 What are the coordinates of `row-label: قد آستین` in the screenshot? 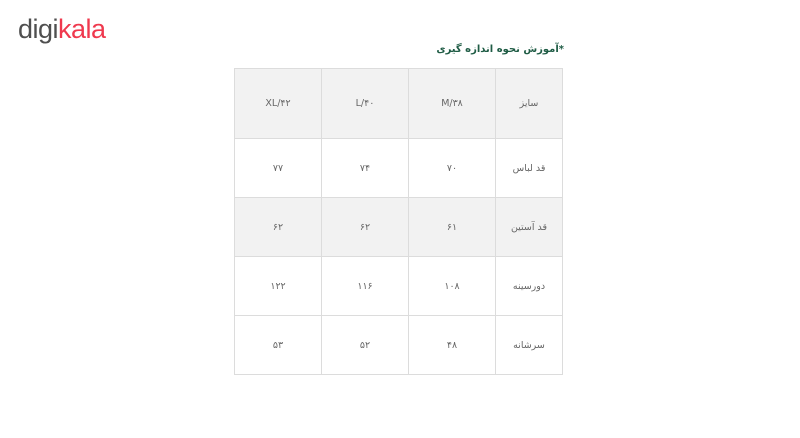 It's located at (529, 227).